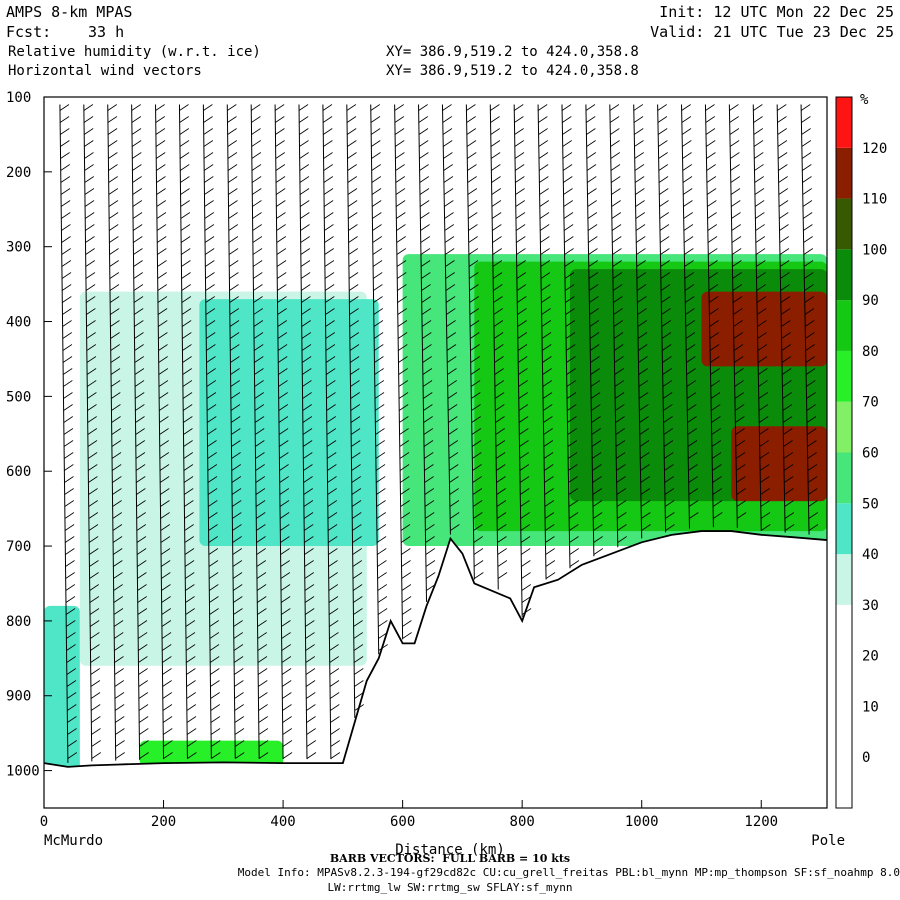 This screenshot has width=900, height=900. I want to click on field-name-wind: Horizontal wind vectors, so click(105, 71).